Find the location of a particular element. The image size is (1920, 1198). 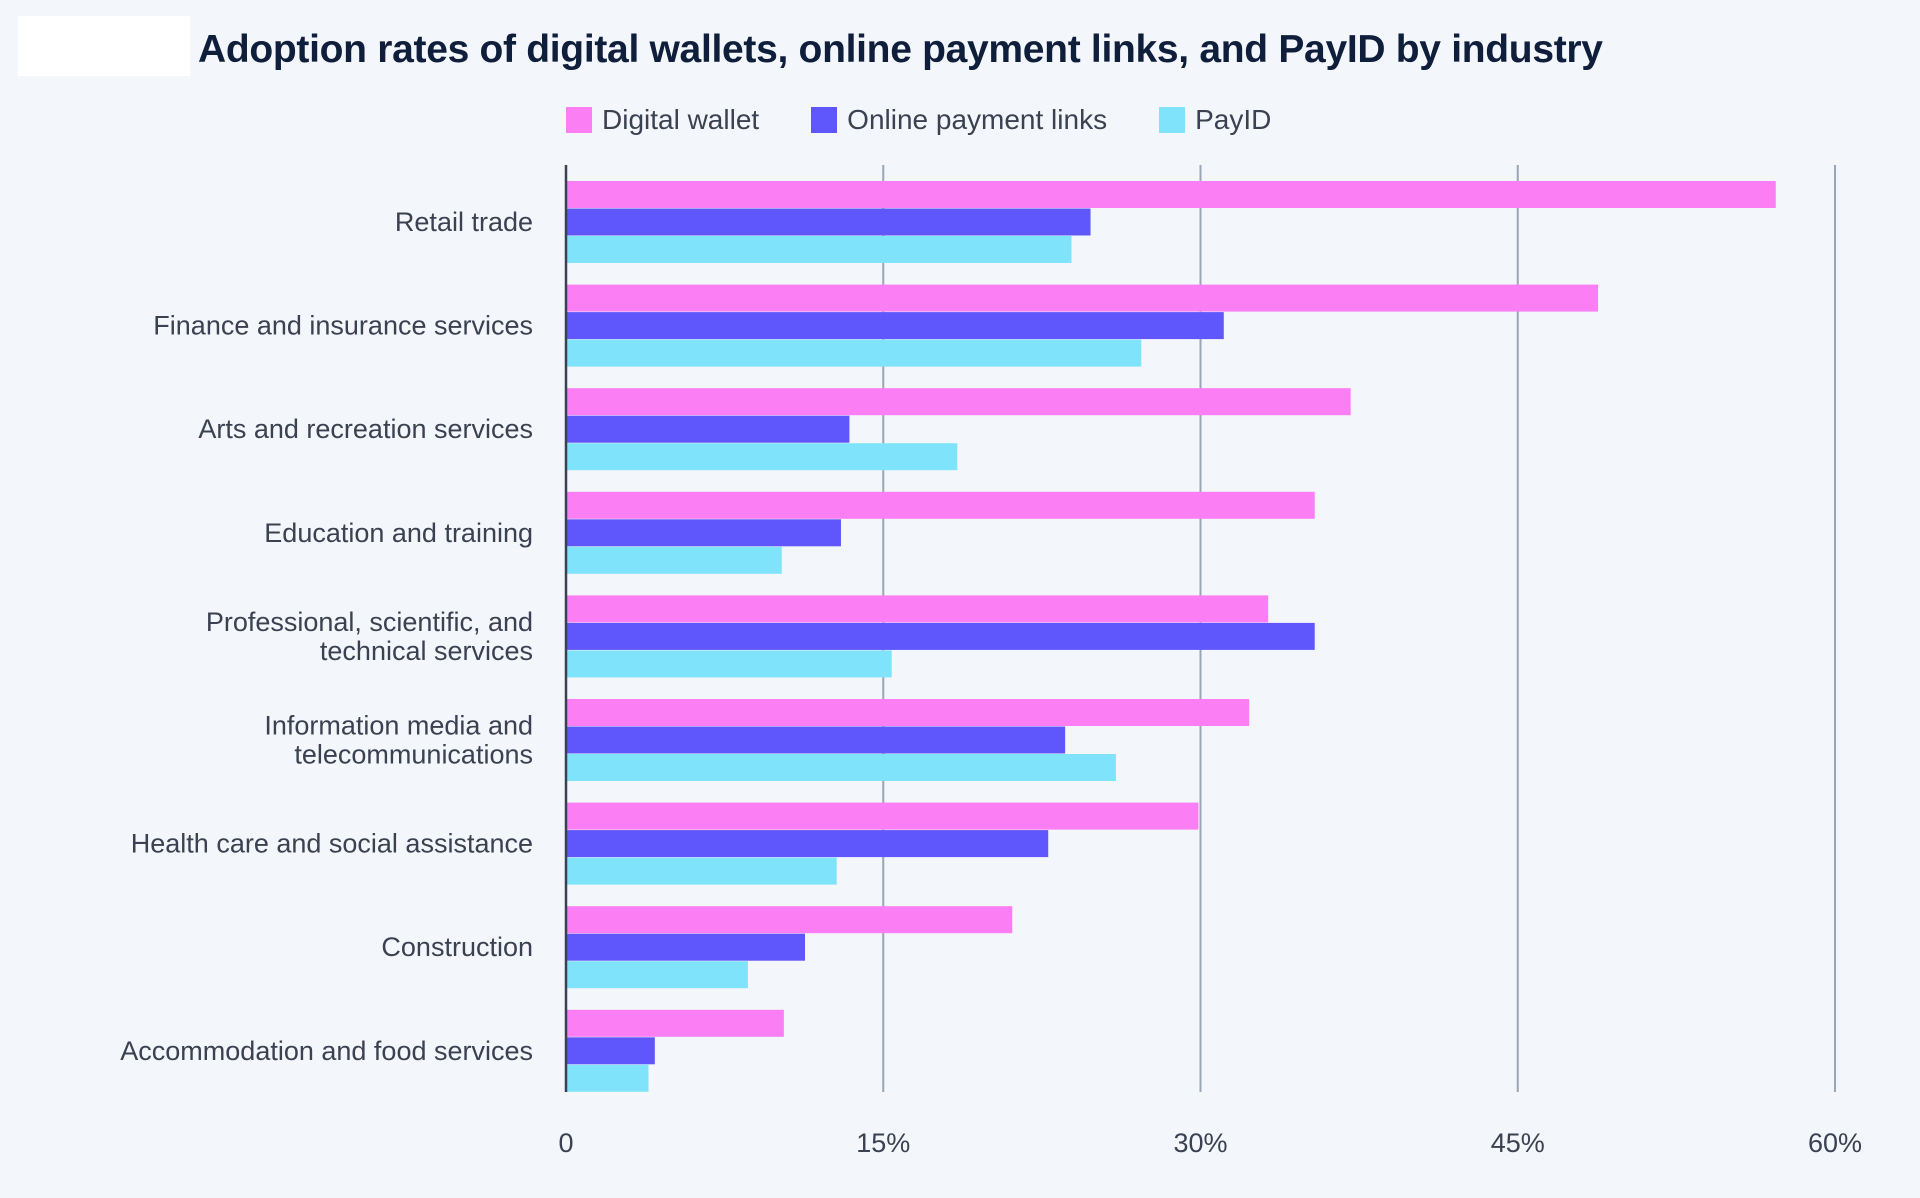

category-label-6: Health care and social assistance is located at coordinates (332, 844).